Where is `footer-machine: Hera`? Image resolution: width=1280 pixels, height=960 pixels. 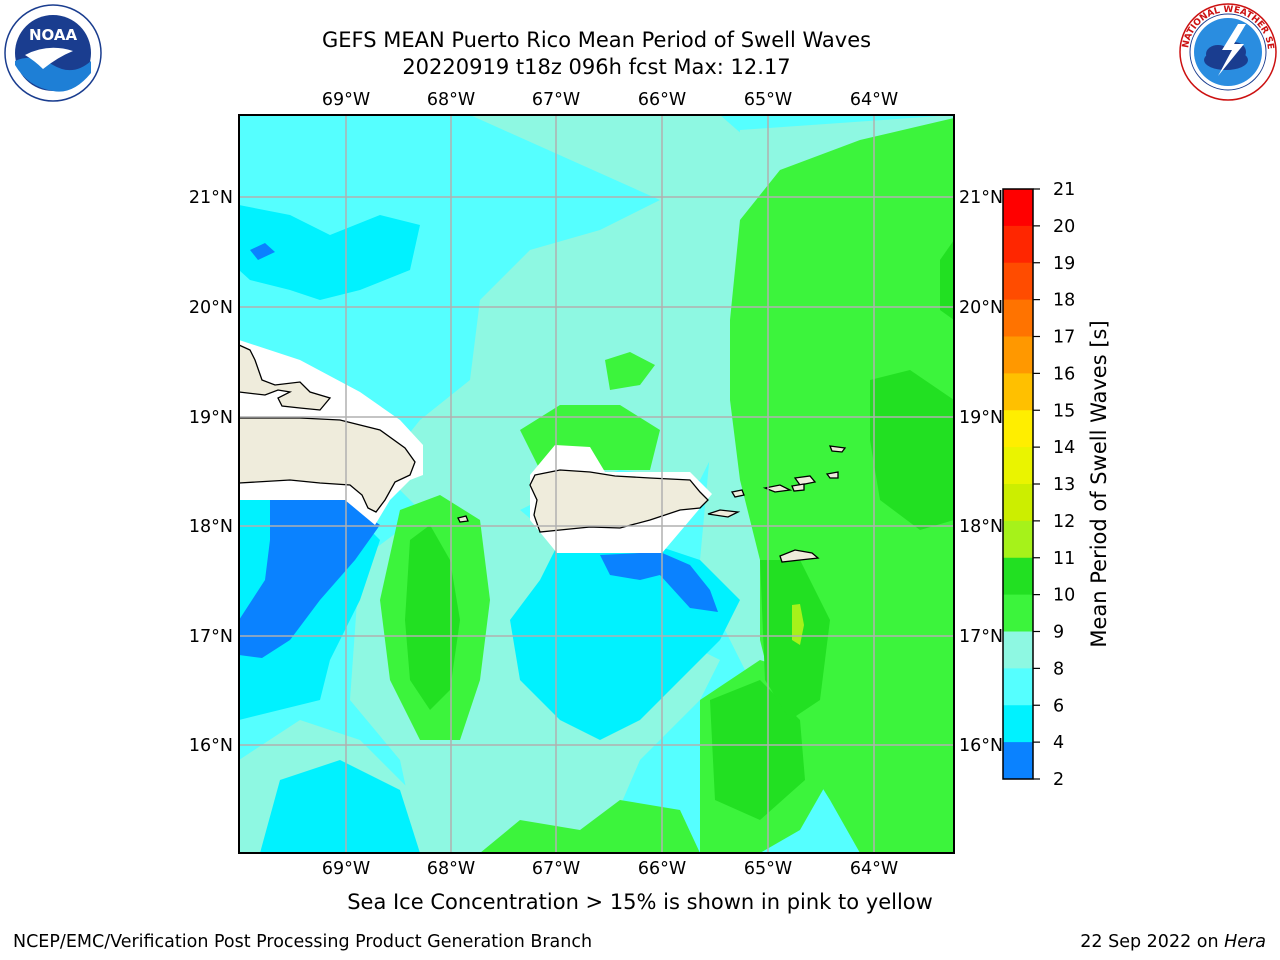
footer-machine: Hera is located at coordinates (1245, 942).